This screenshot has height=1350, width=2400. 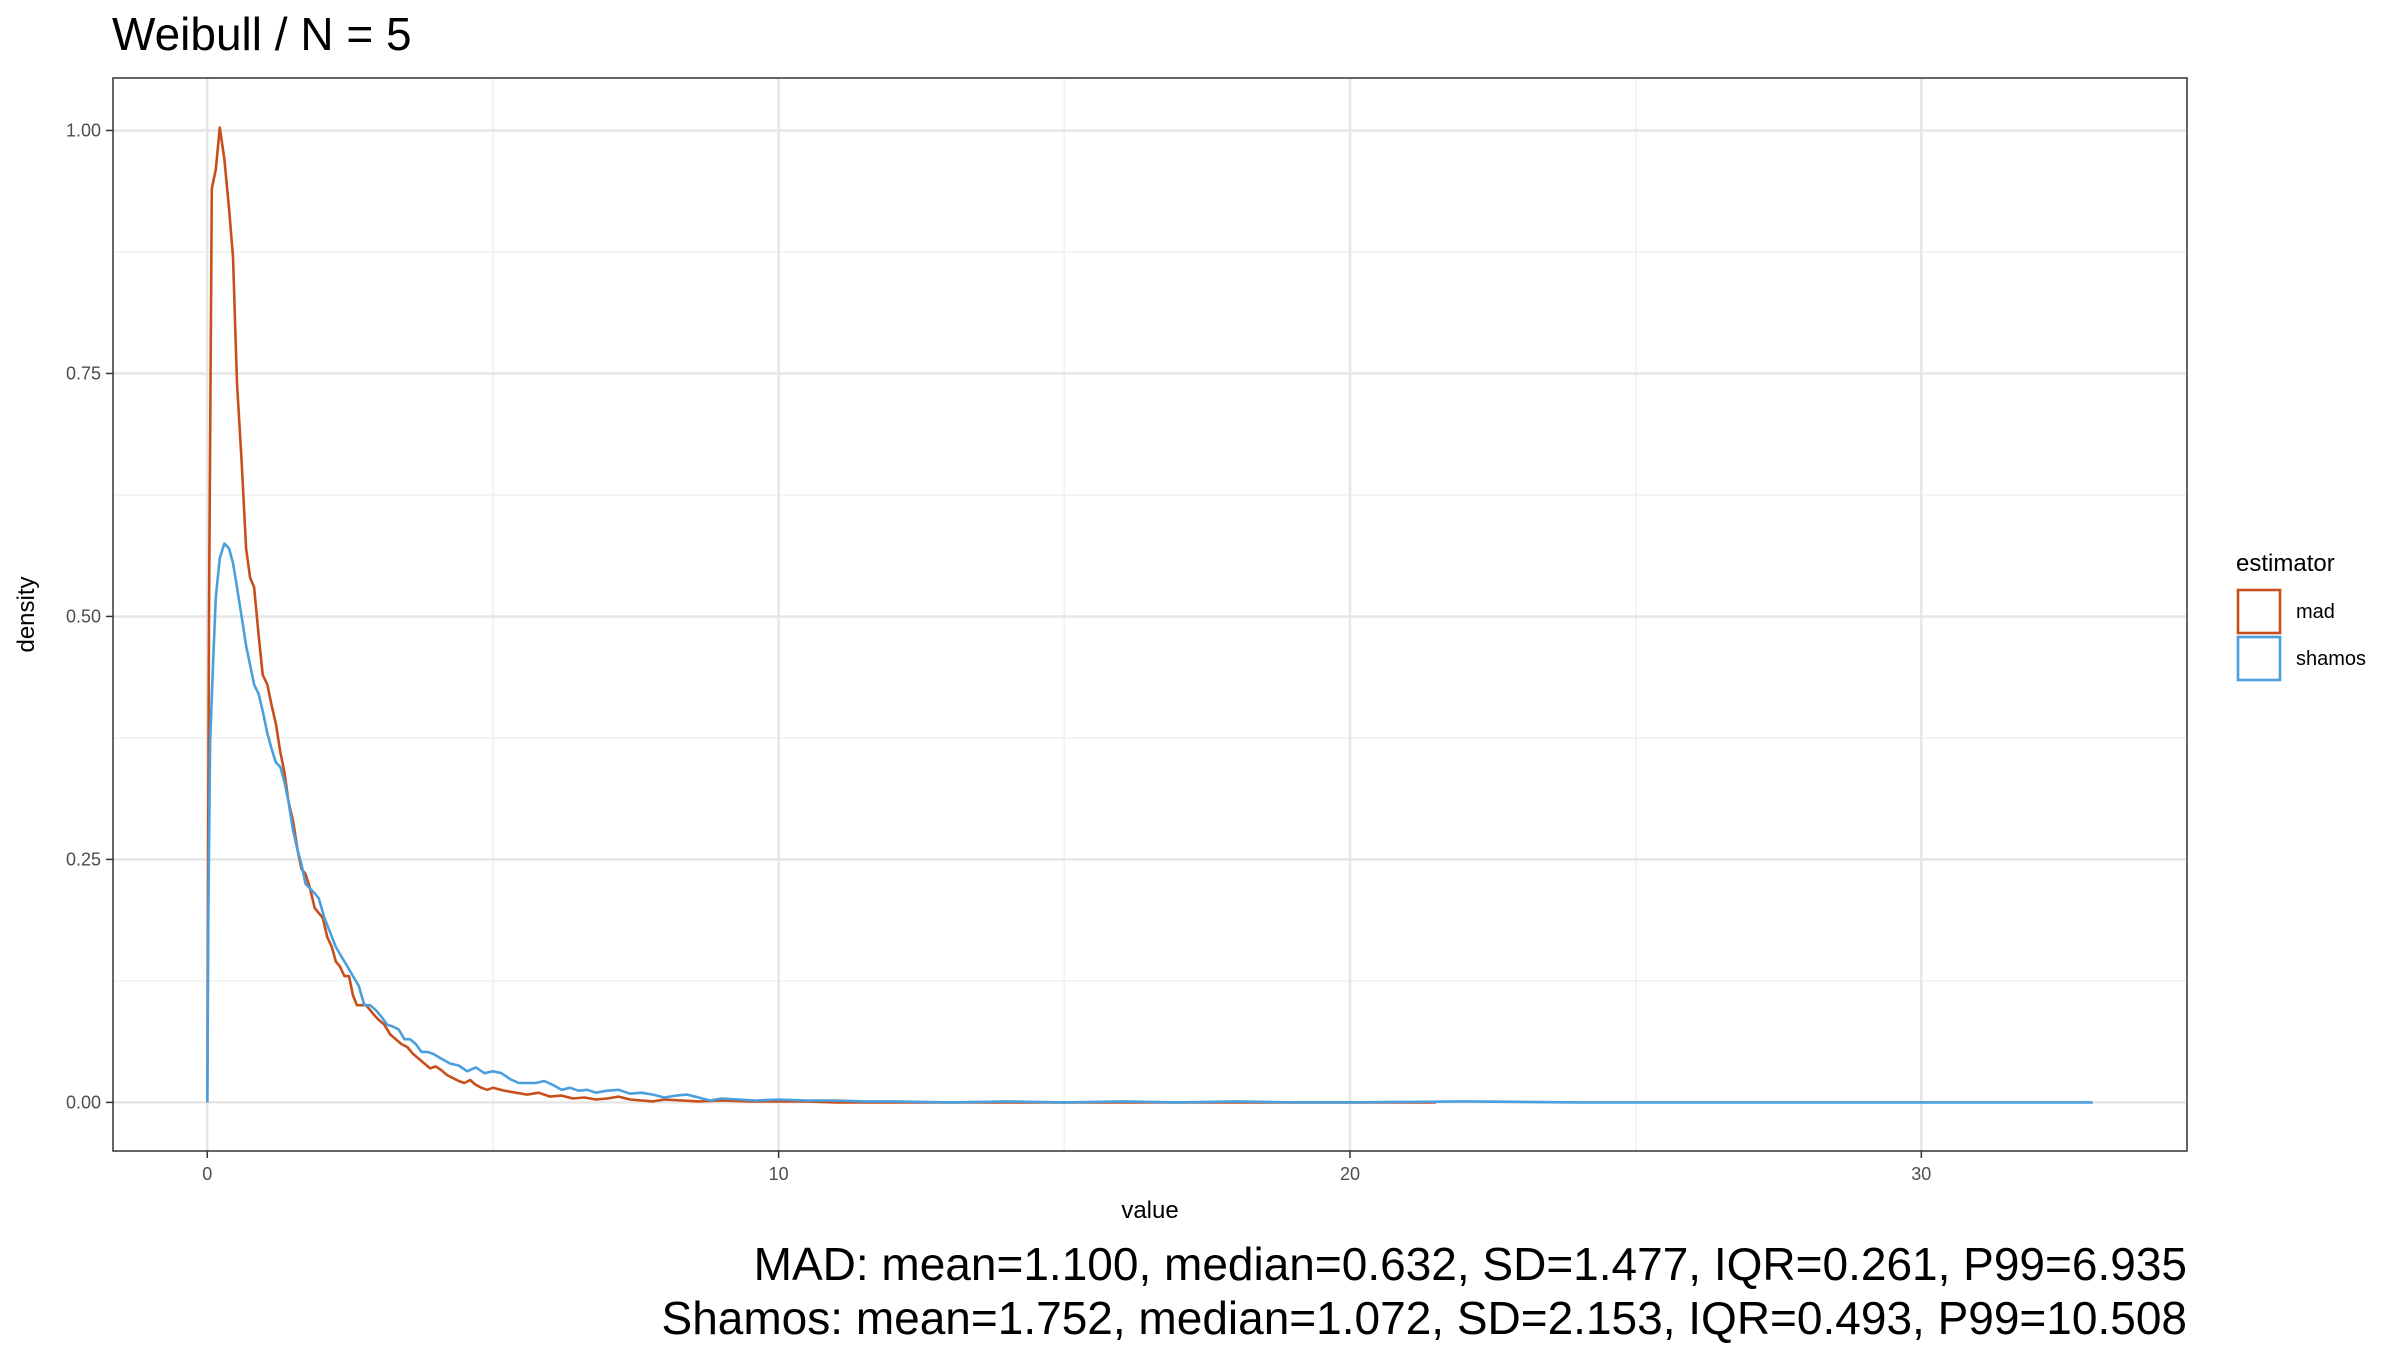 What do you see at coordinates (1921, 1174) in the screenshot?
I see `x-tick-label: 30` at bounding box center [1921, 1174].